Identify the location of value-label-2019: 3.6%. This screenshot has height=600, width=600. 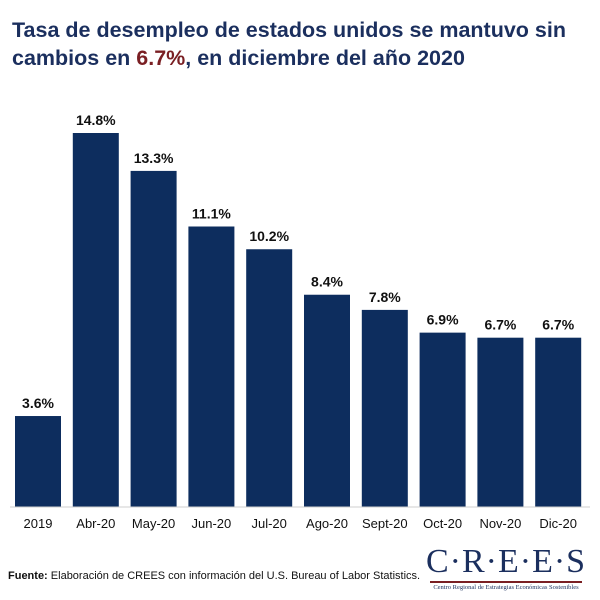
(38, 403).